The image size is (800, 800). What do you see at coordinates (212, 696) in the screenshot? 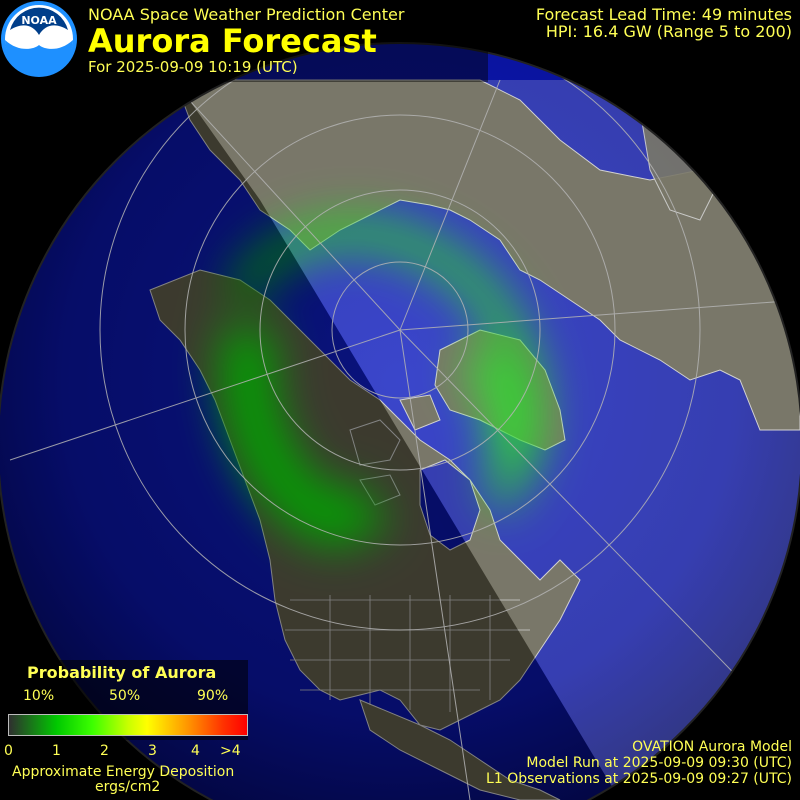
I see `legend-percent-90: 90%` at bounding box center [212, 696].